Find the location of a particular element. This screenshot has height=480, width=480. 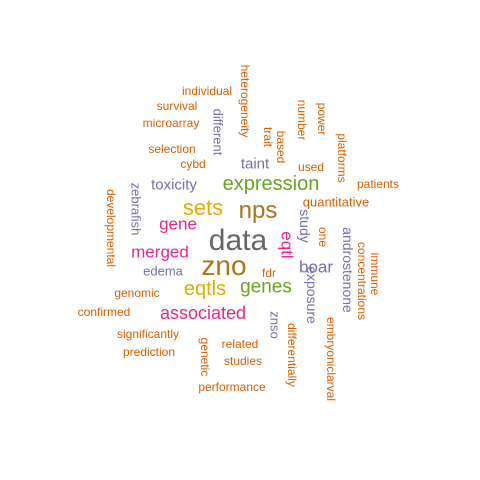

word-gene: gene is located at coordinates (178, 224).